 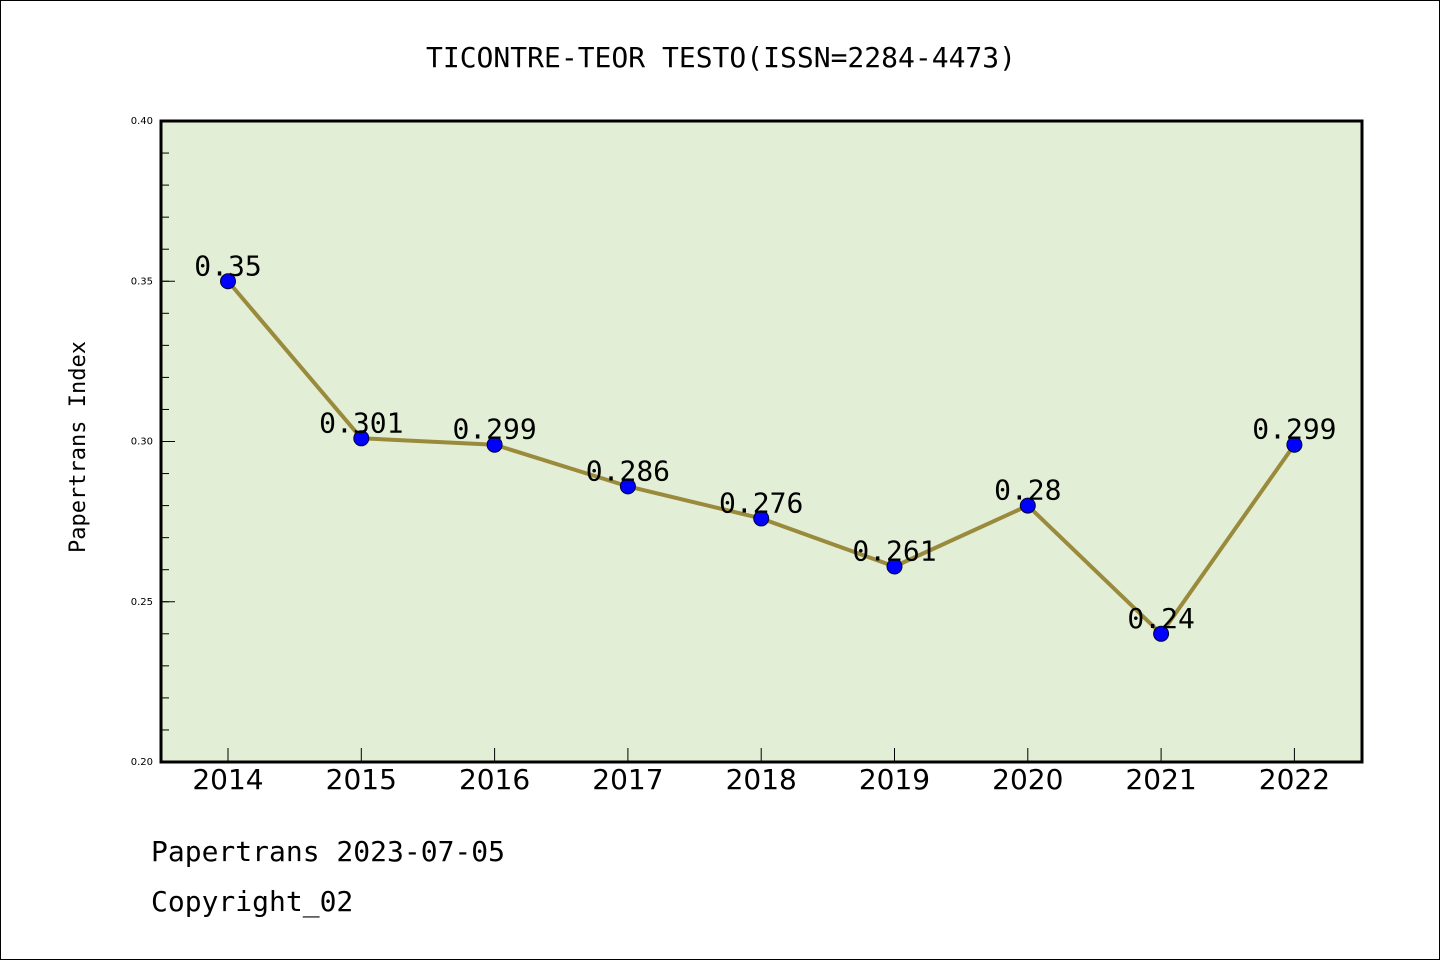 I want to click on footer-copyright-line: Copyright_02, so click(x=252, y=901).